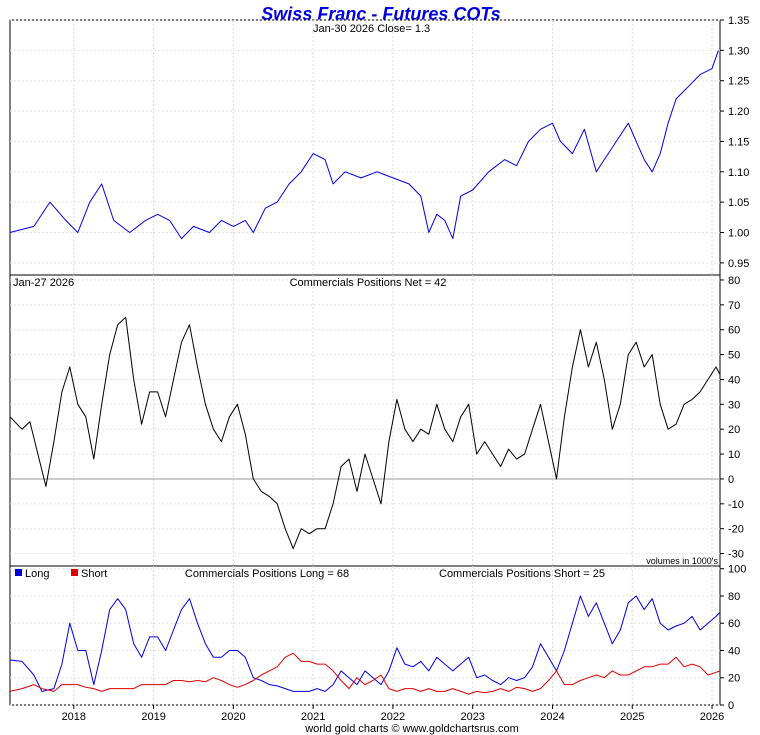 The height and width of the screenshot is (735, 760). What do you see at coordinates (267, 574) in the screenshot?
I see `long-header-value: Commercials Positions Long = 68` at bounding box center [267, 574].